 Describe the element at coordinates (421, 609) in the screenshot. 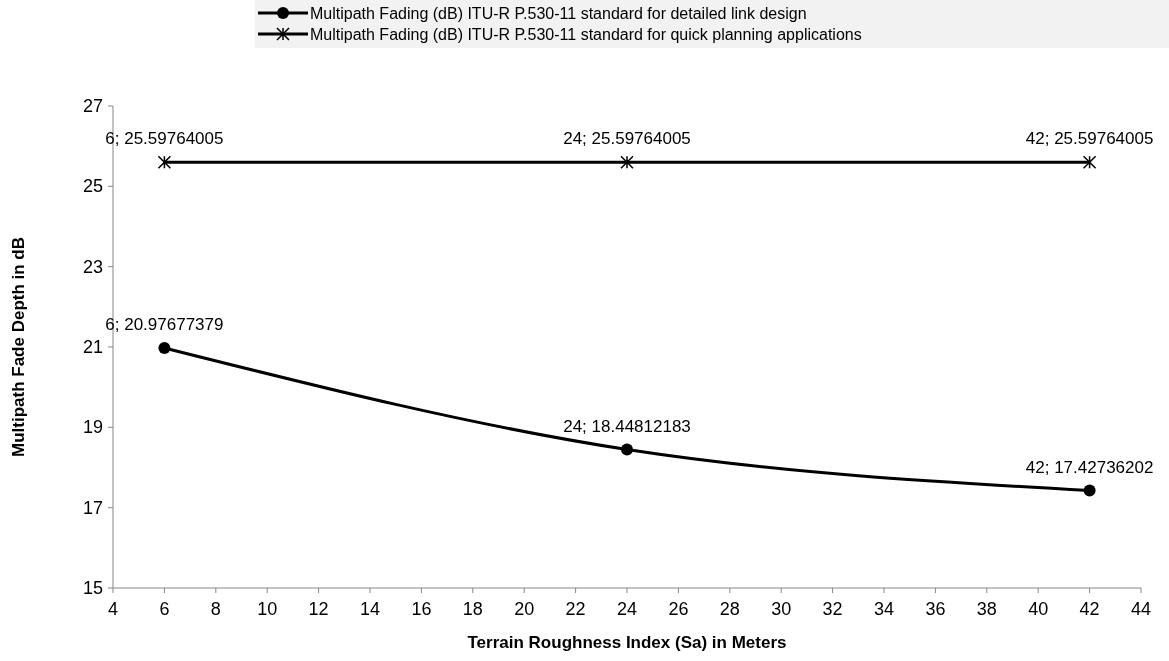

I see `x-tick-label: 16` at that location.